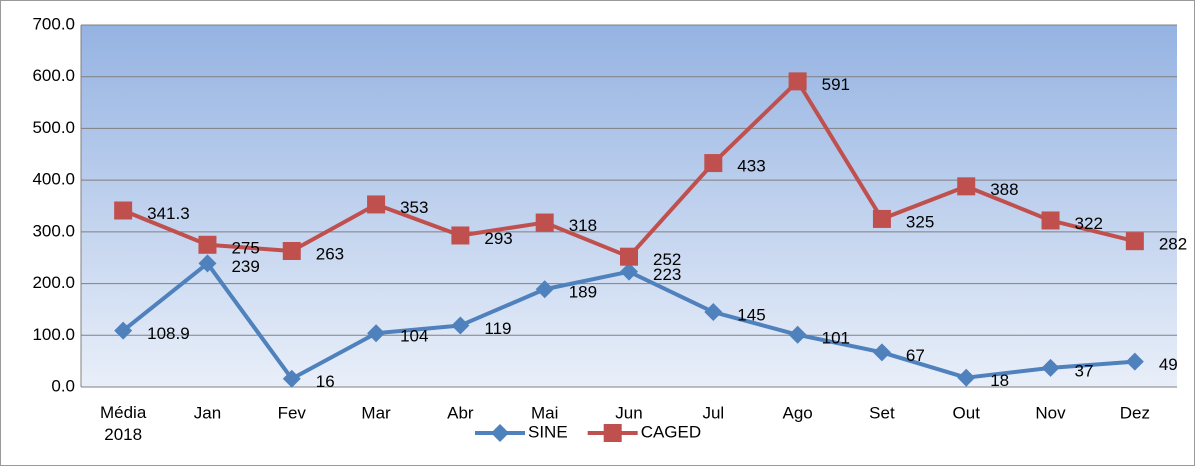 The width and height of the screenshot is (1195, 466). What do you see at coordinates (1084, 370) in the screenshot?
I see `data-label: 37` at bounding box center [1084, 370].